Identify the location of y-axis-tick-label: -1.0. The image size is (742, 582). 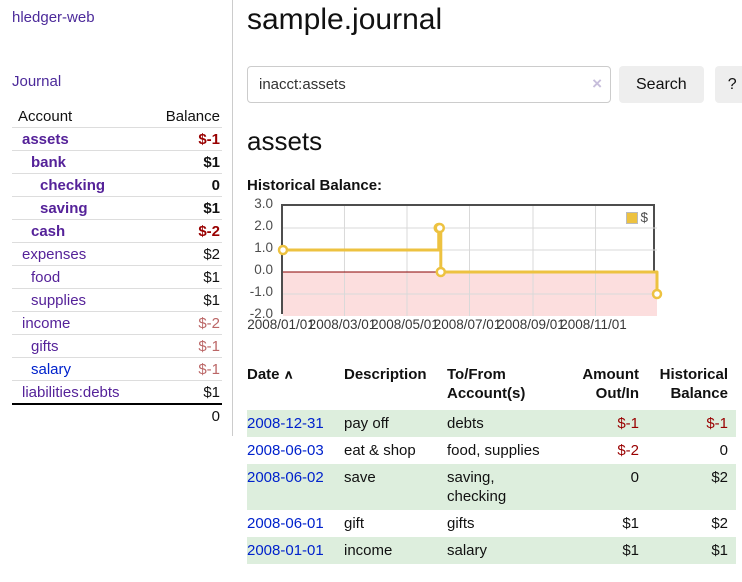
(261, 291).